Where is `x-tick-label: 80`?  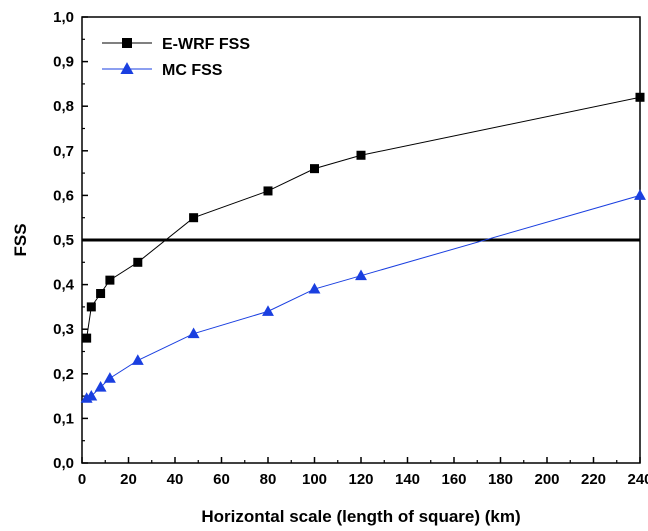
x-tick-label: 80 is located at coordinates (268, 479).